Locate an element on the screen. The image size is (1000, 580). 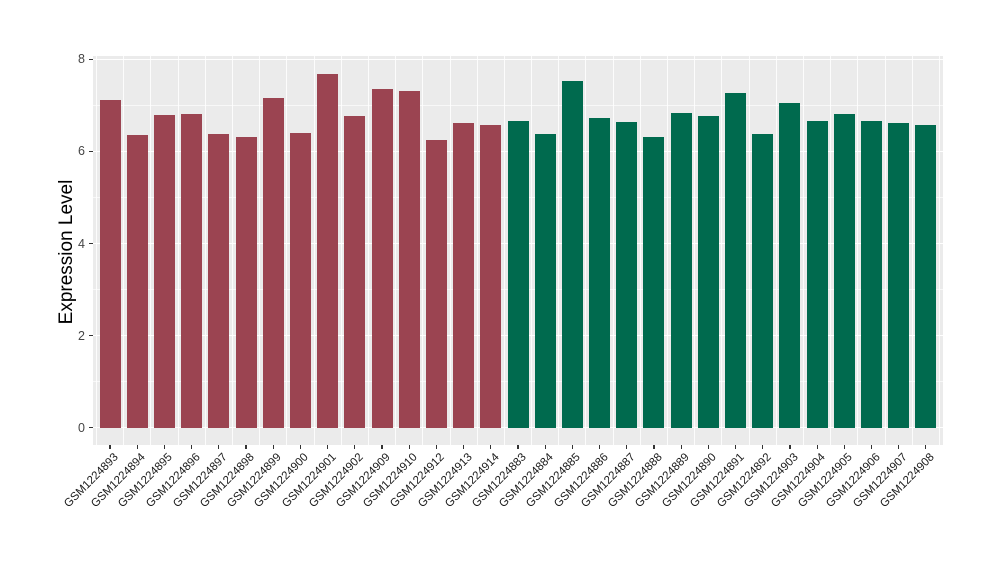
bar-GSM1224894 is located at coordinates (137, 281).